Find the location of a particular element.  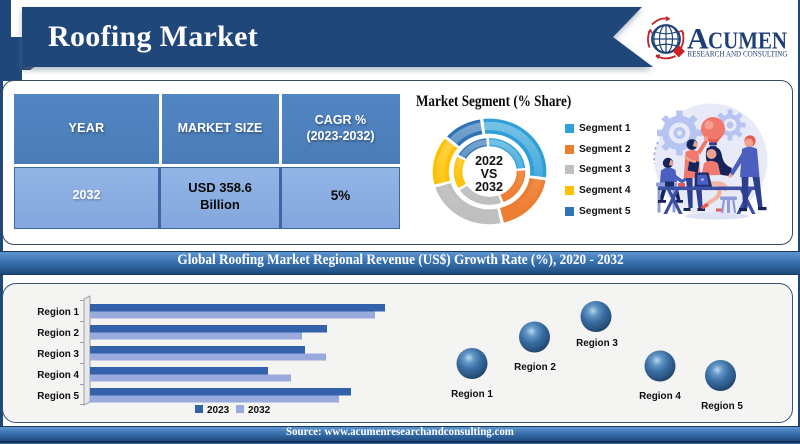

svg-text: A is located at coordinates (698, 39).